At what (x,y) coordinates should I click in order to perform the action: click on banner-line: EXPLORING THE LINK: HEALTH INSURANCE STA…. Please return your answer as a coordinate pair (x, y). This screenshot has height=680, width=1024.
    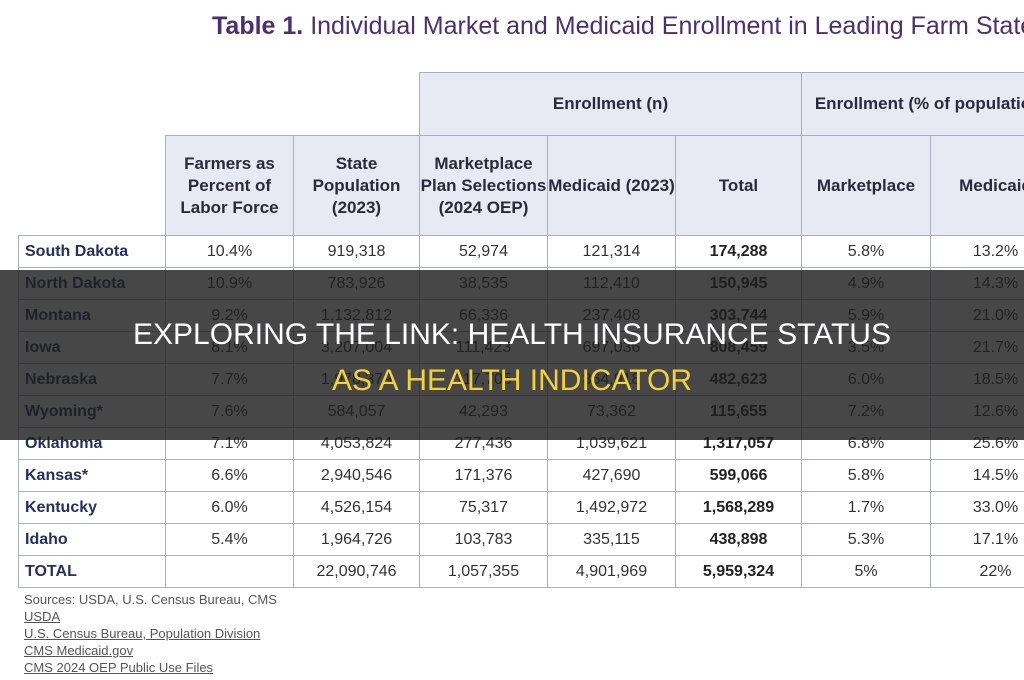
    Looking at the image, I should click on (512, 334).